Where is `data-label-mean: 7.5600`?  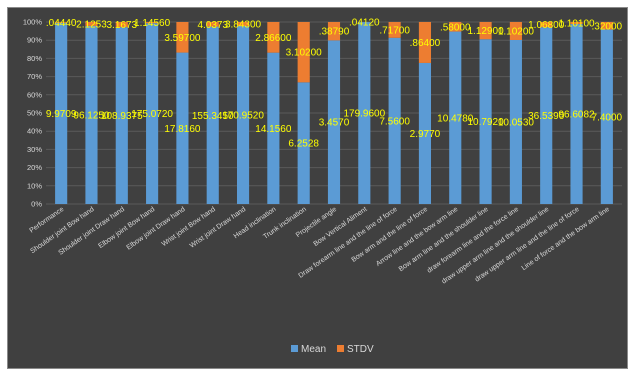 data-label-mean: 7.5600 is located at coordinates (394, 121).